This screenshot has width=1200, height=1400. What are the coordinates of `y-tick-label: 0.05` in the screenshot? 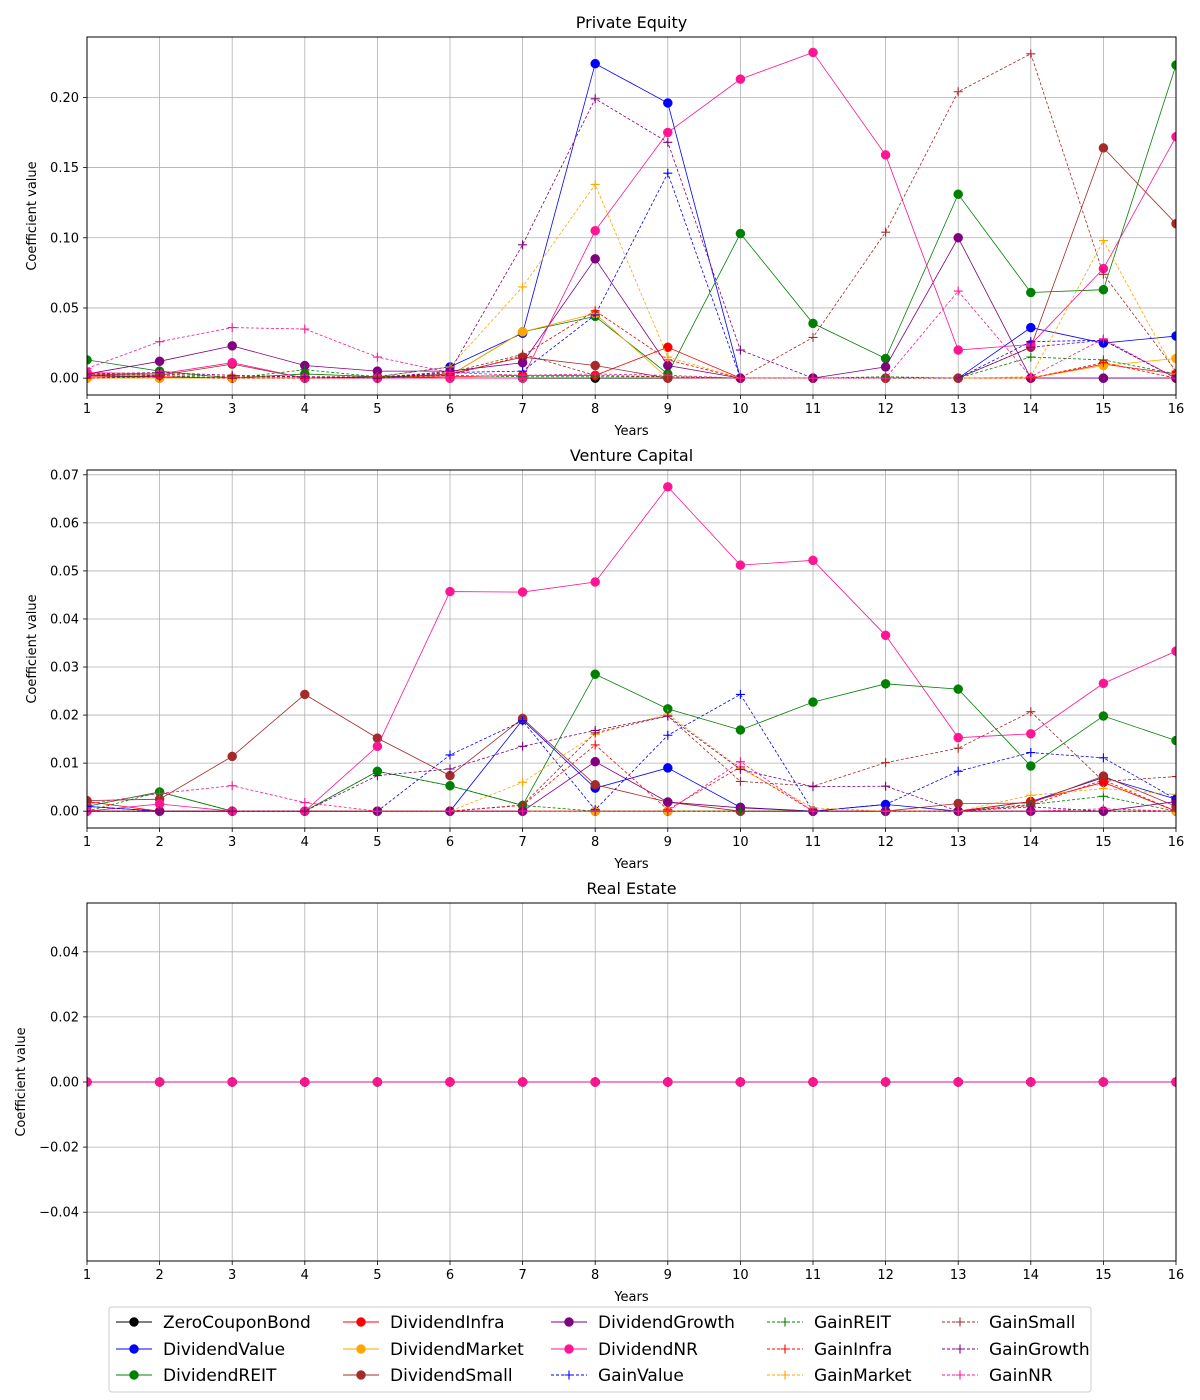 It's located at (64, 571).